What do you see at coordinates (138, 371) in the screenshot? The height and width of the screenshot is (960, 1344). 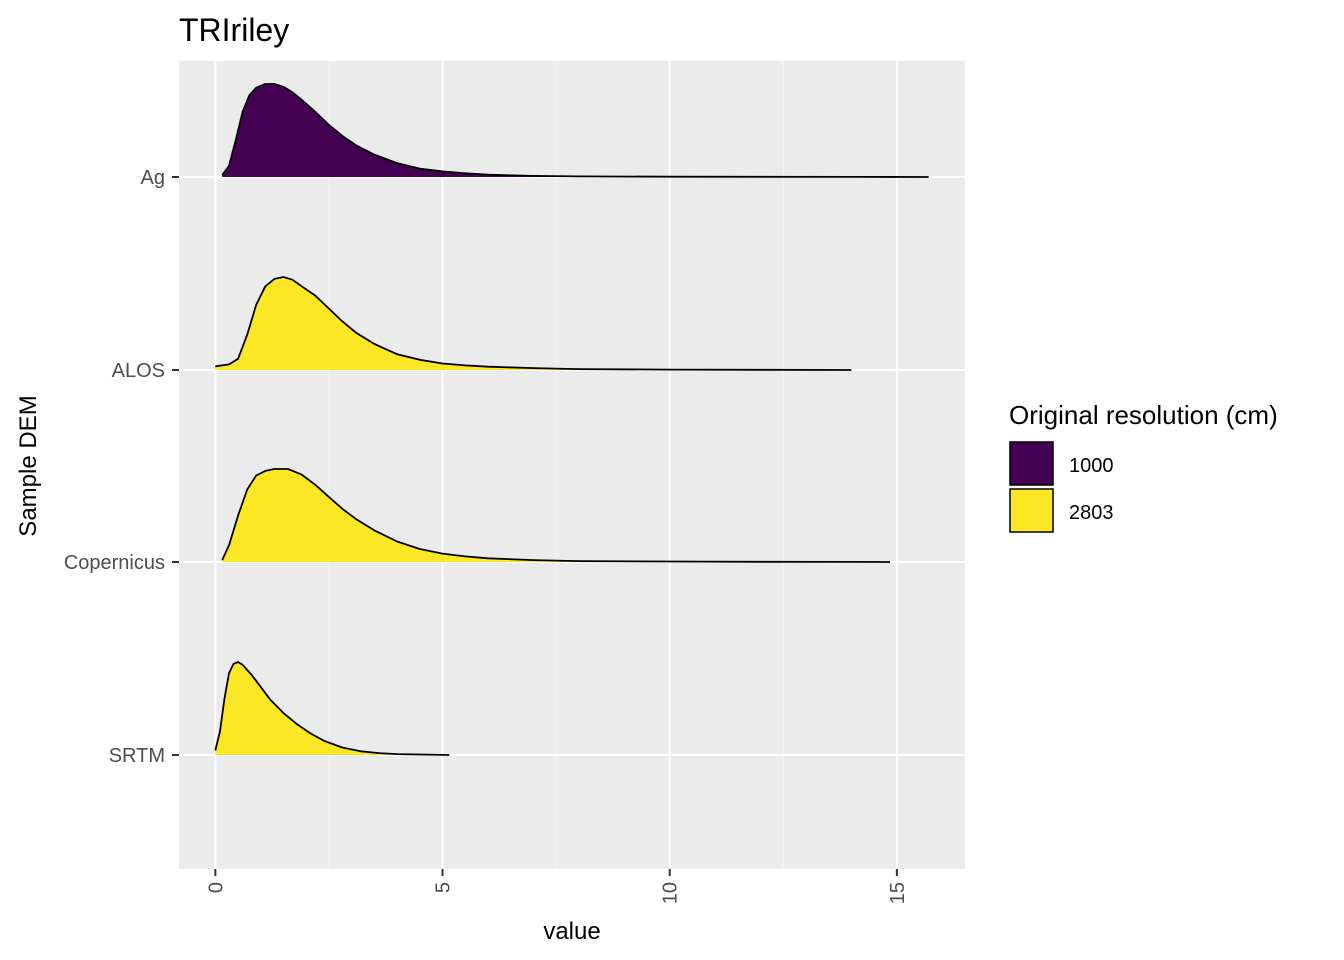 I see `y-tick-label-alos: ALOS` at bounding box center [138, 371].